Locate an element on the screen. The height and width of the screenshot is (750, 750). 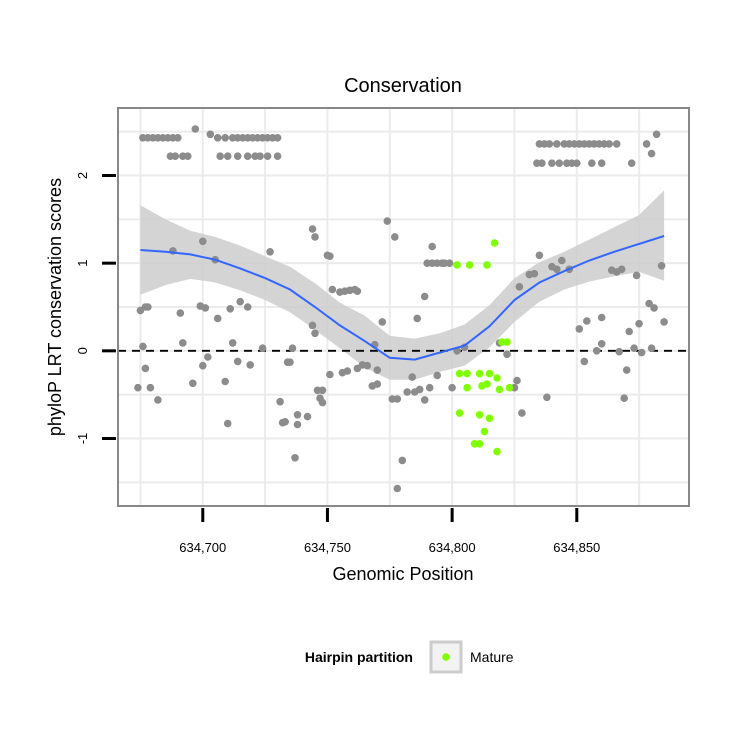
y-axis-label: phyloP LRT conservation scores is located at coordinates (55, 307).